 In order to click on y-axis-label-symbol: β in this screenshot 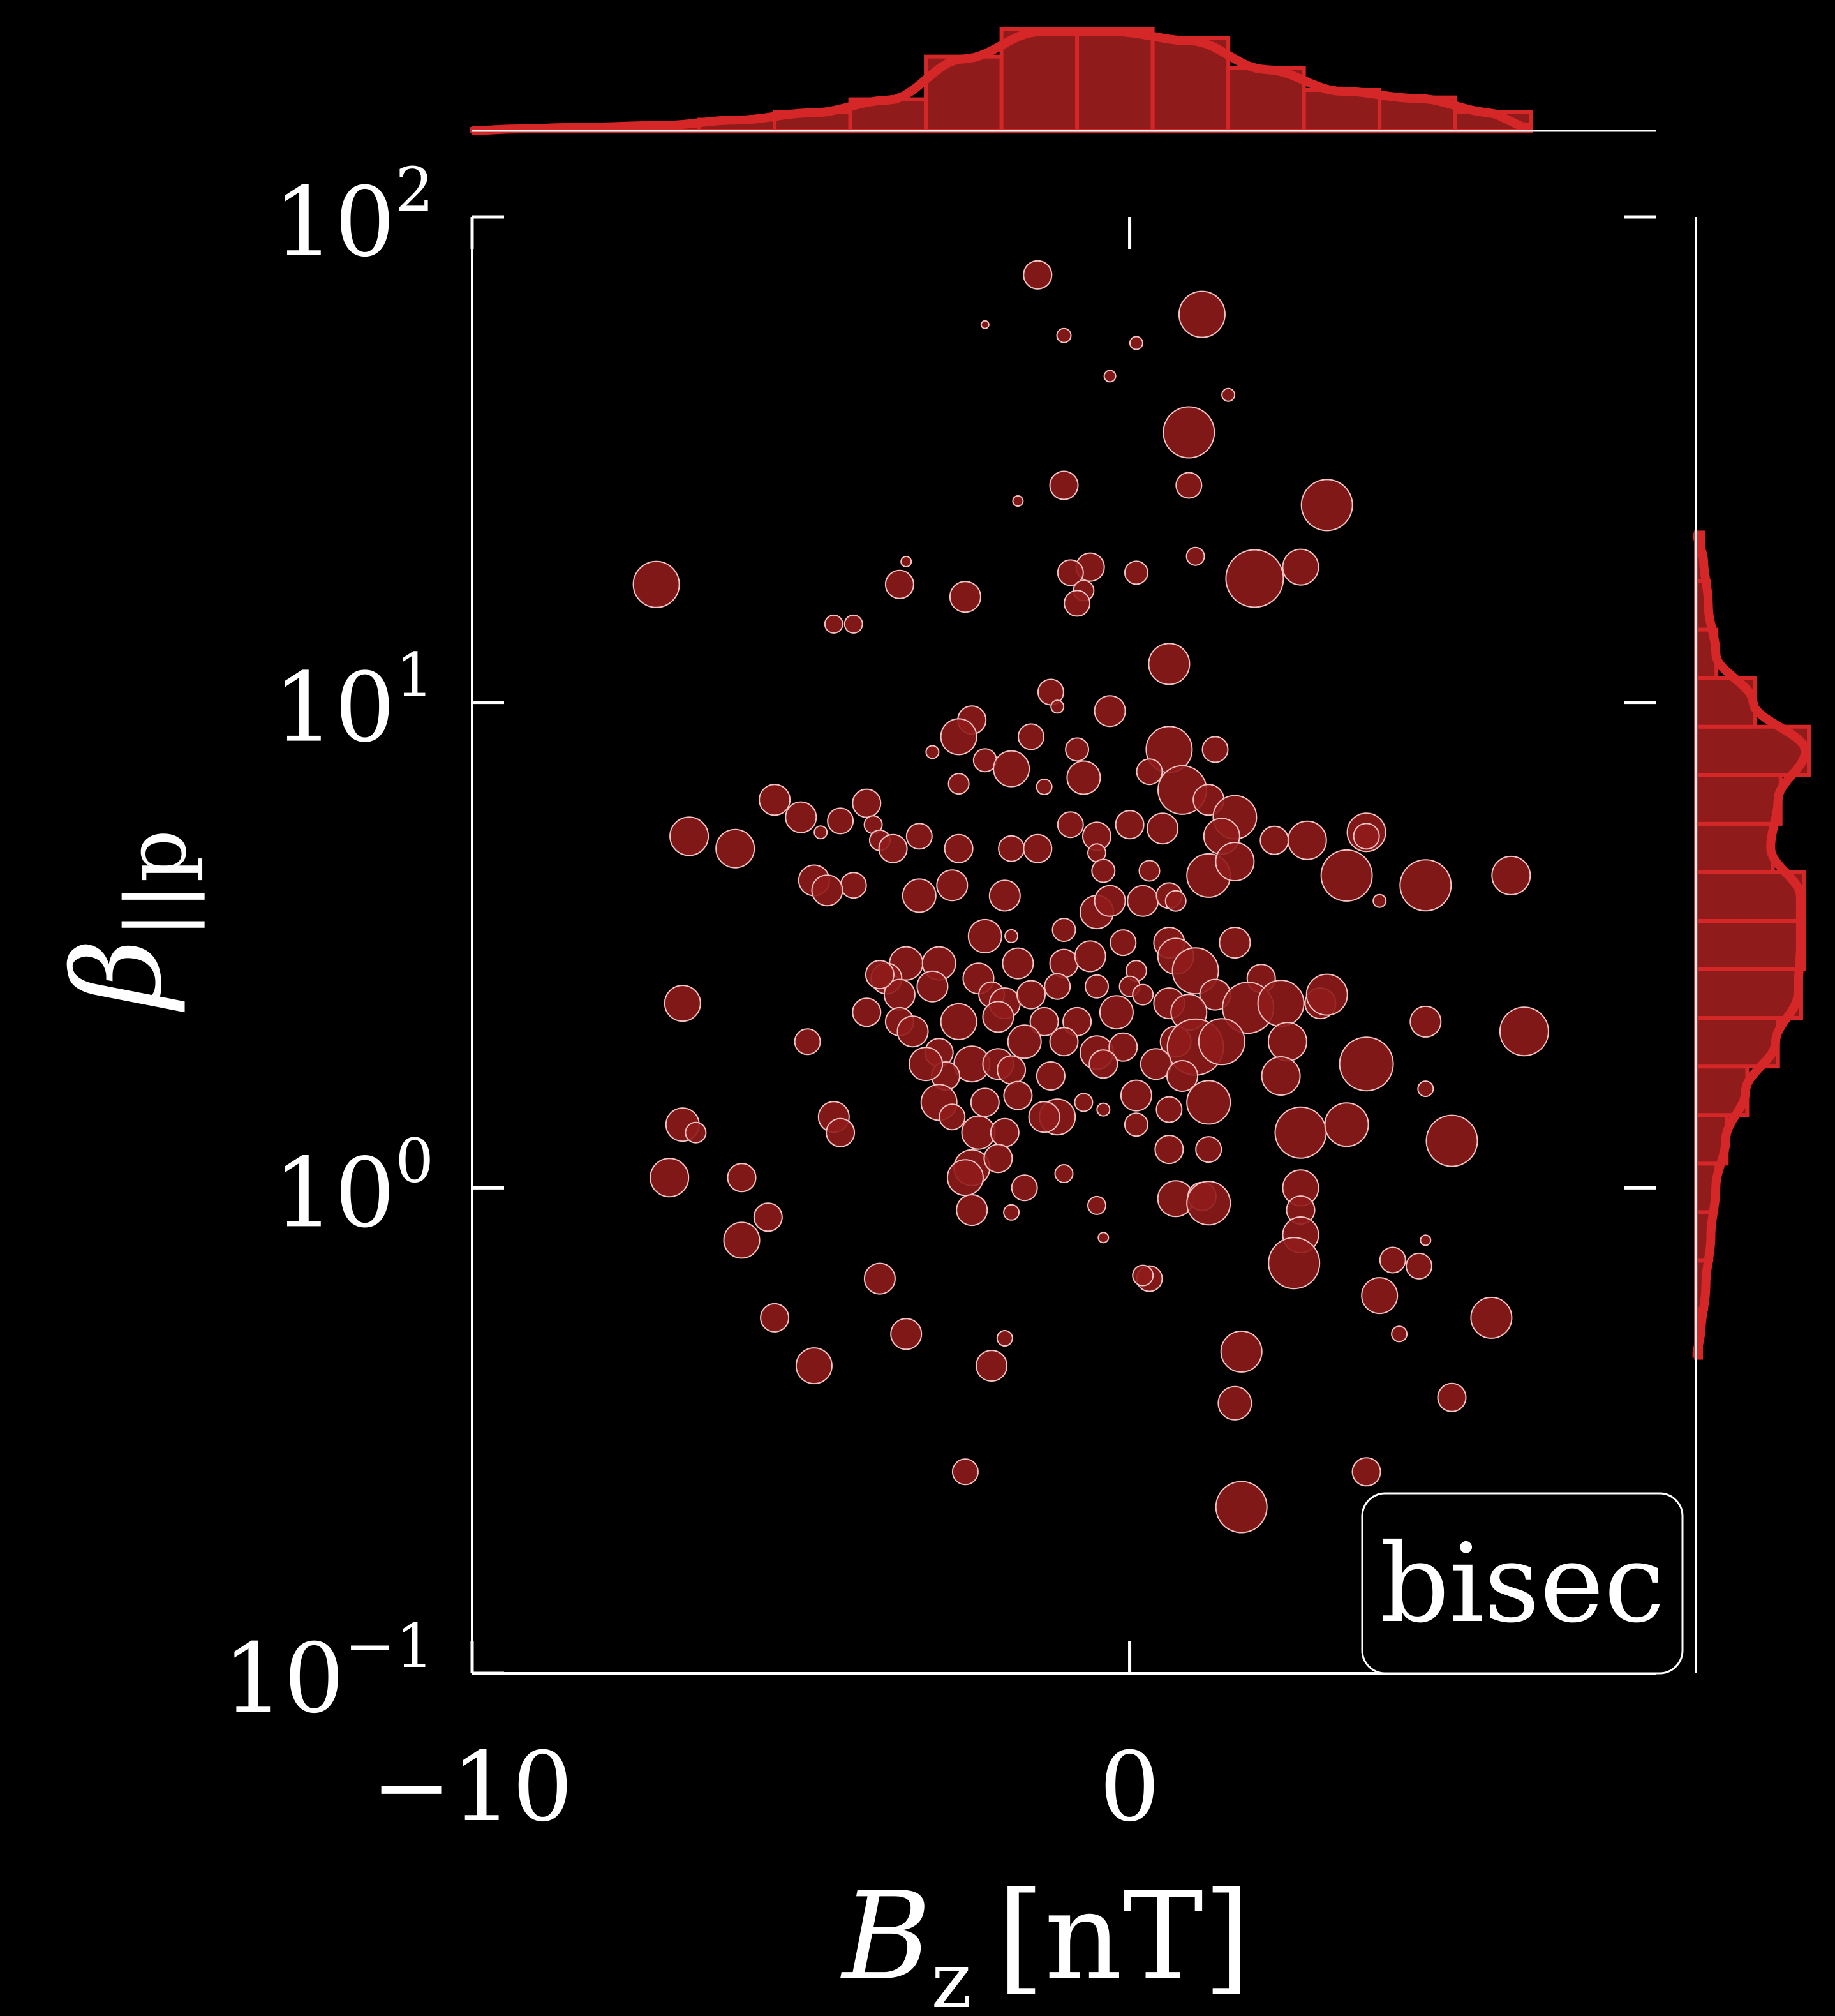, I will do `click(118, 975)`.